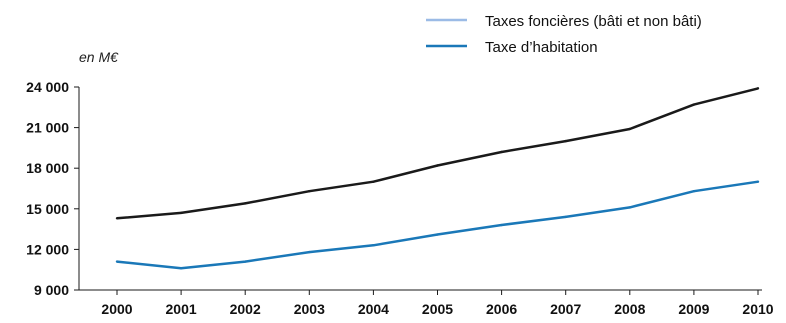  I want to click on x-tick-label: 2001, so click(181, 309).